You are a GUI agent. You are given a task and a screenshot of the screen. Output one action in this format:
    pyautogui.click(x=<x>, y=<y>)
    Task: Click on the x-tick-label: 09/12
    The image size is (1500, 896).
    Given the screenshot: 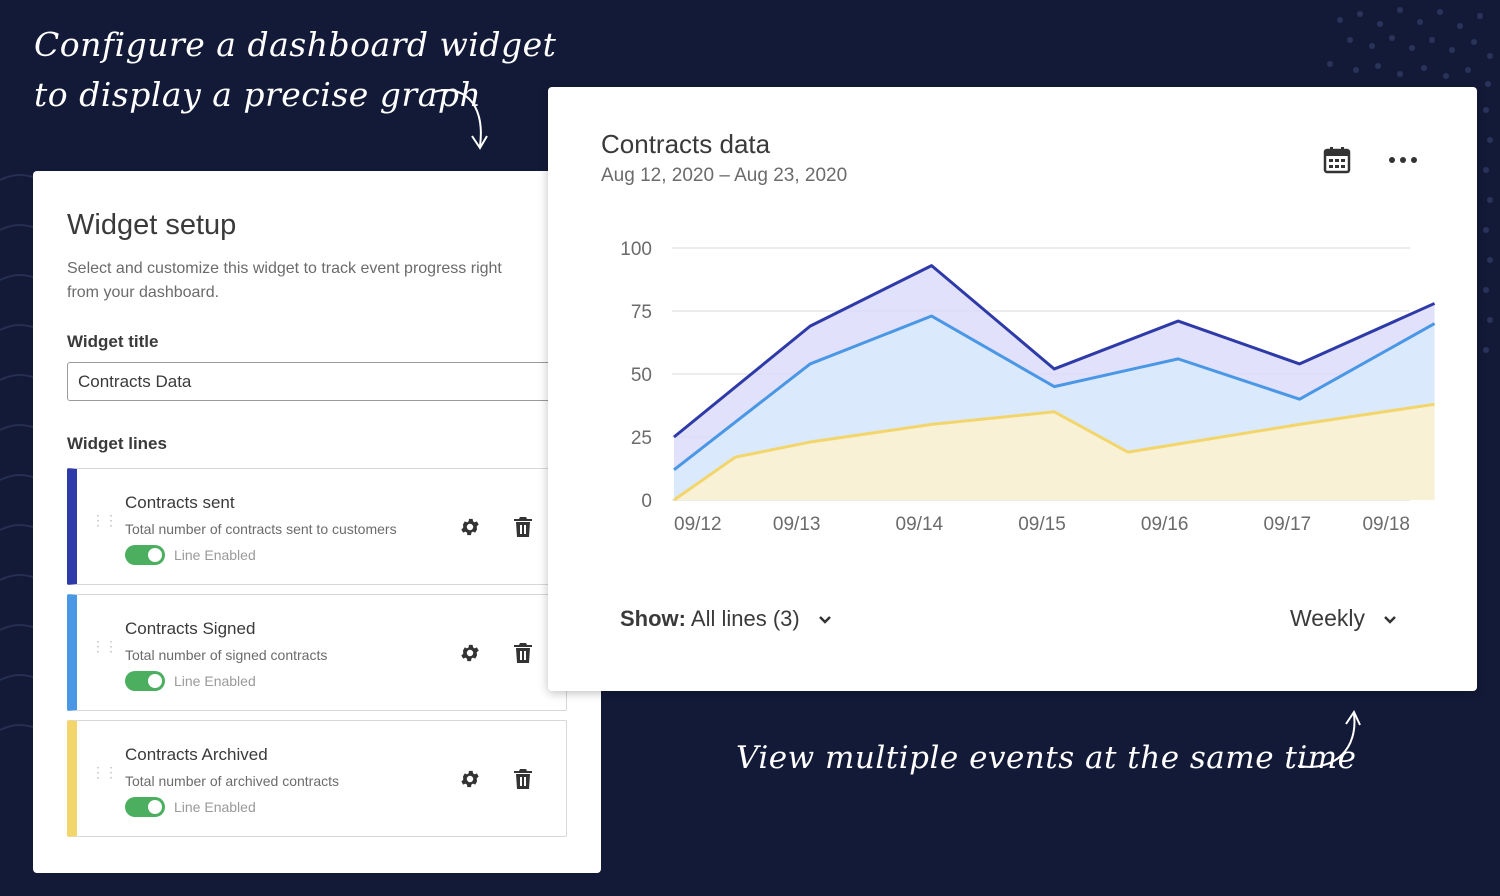 What is the action you would take?
    pyautogui.click(x=698, y=524)
    